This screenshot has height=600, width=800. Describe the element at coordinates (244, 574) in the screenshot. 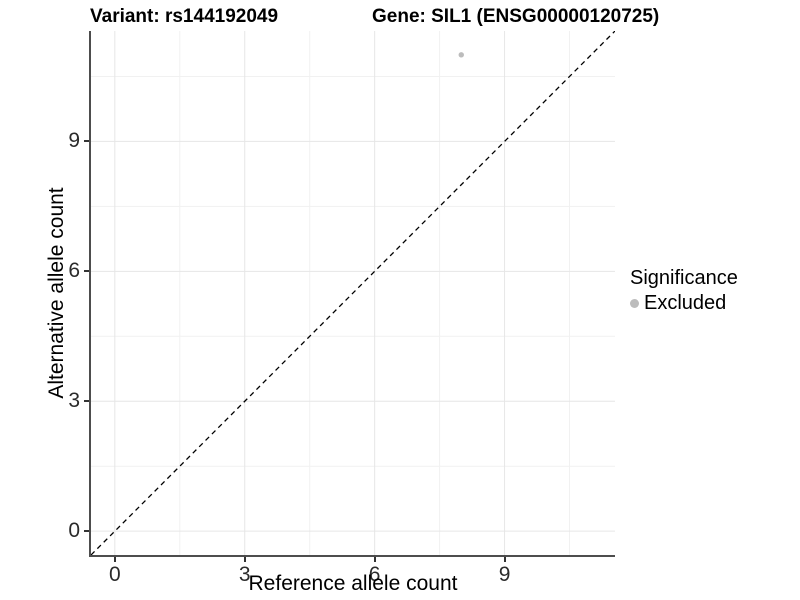

I see `x-tick-label: 3` at that location.